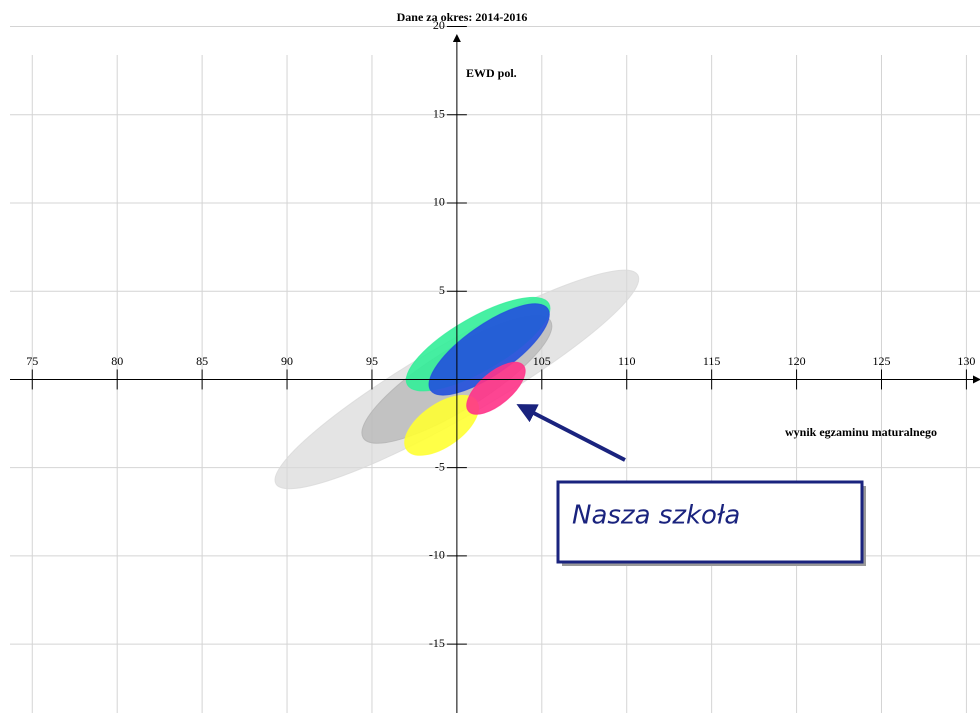 The width and height of the screenshot is (980, 713). What do you see at coordinates (287, 361) in the screenshot?
I see `x-tick-label: 90` at bounding box center [287, 361].